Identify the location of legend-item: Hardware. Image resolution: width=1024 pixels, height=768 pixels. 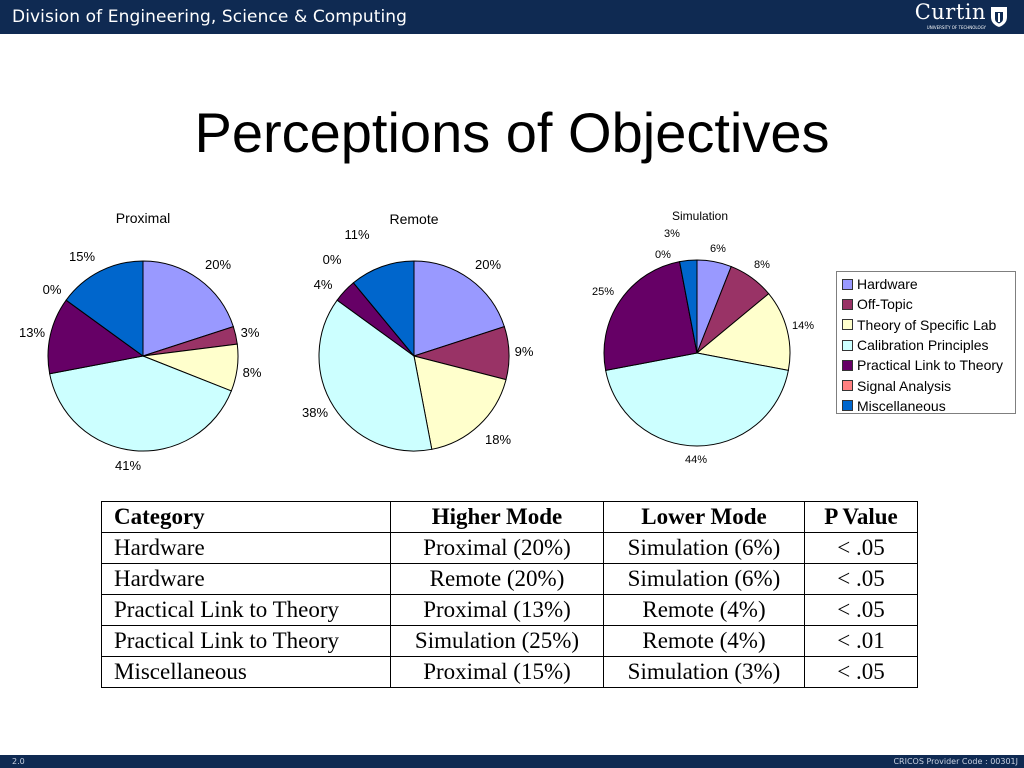
(928, 284).